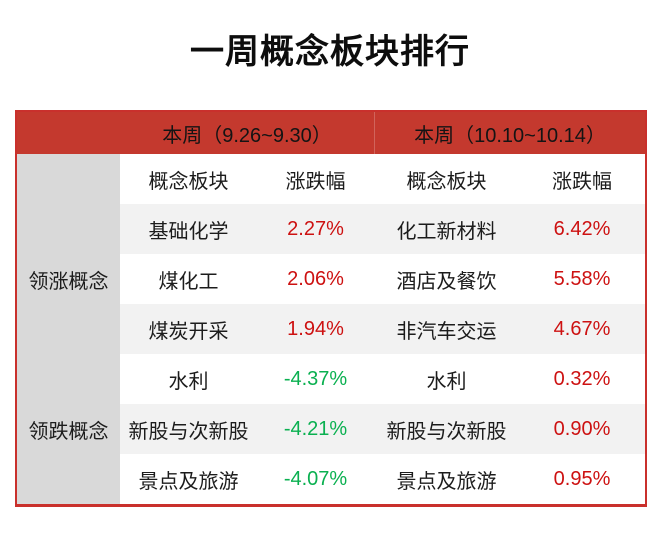 The image size is (660, 554). Describe the element at coordinates (188, 329) in the screenshot. I see `sector-name: 煤炭开采` at that location.